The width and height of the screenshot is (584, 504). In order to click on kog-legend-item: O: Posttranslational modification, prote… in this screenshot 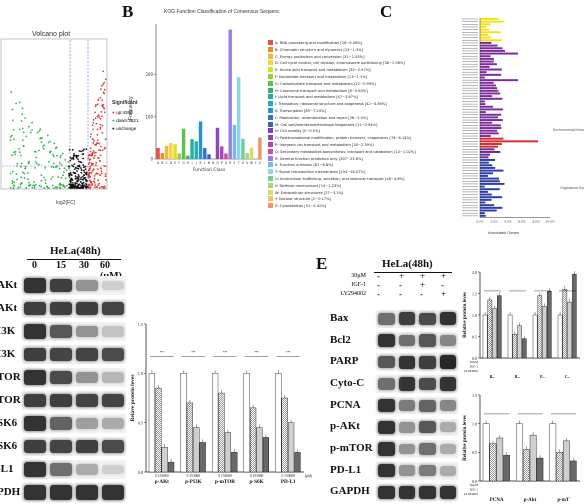, I will do `click(339, 138)`.